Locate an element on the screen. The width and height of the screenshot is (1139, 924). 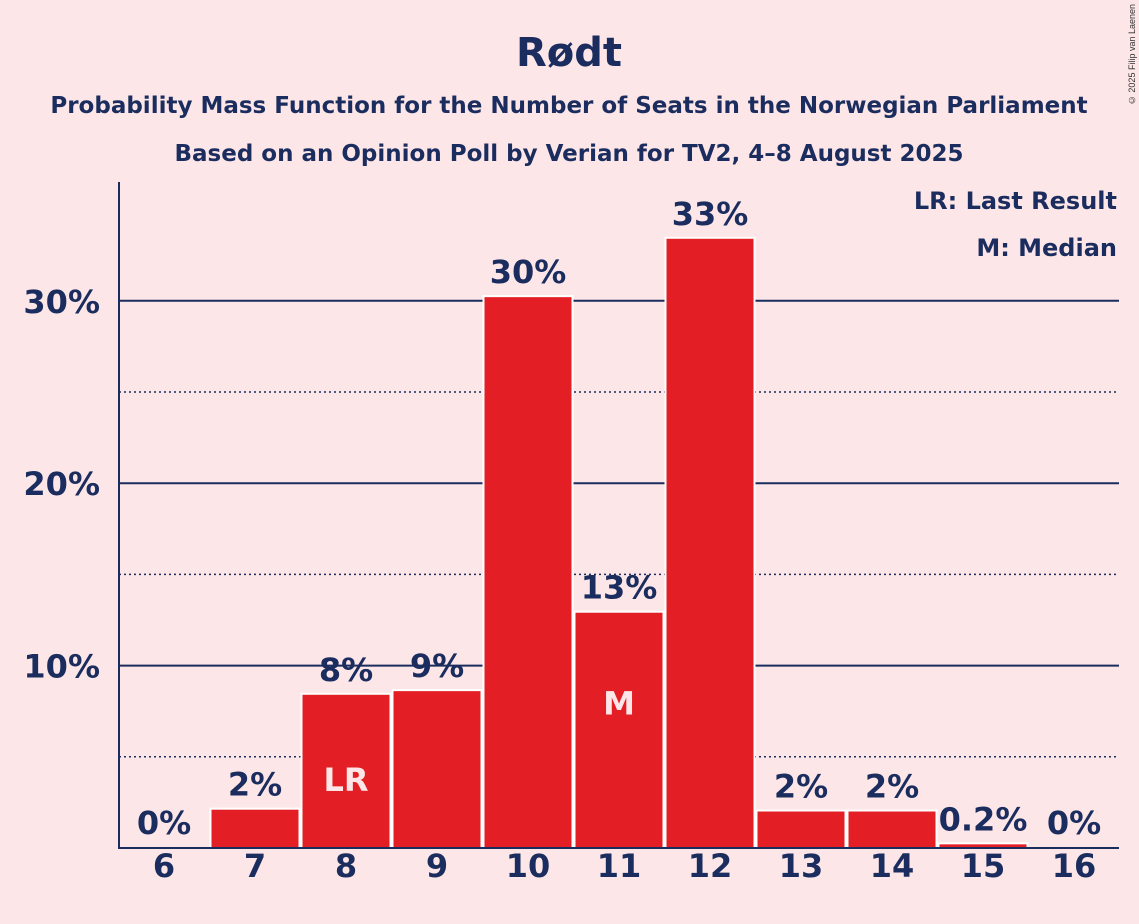
x-tick-label-14: 14 is located at coordinates (892, 866).